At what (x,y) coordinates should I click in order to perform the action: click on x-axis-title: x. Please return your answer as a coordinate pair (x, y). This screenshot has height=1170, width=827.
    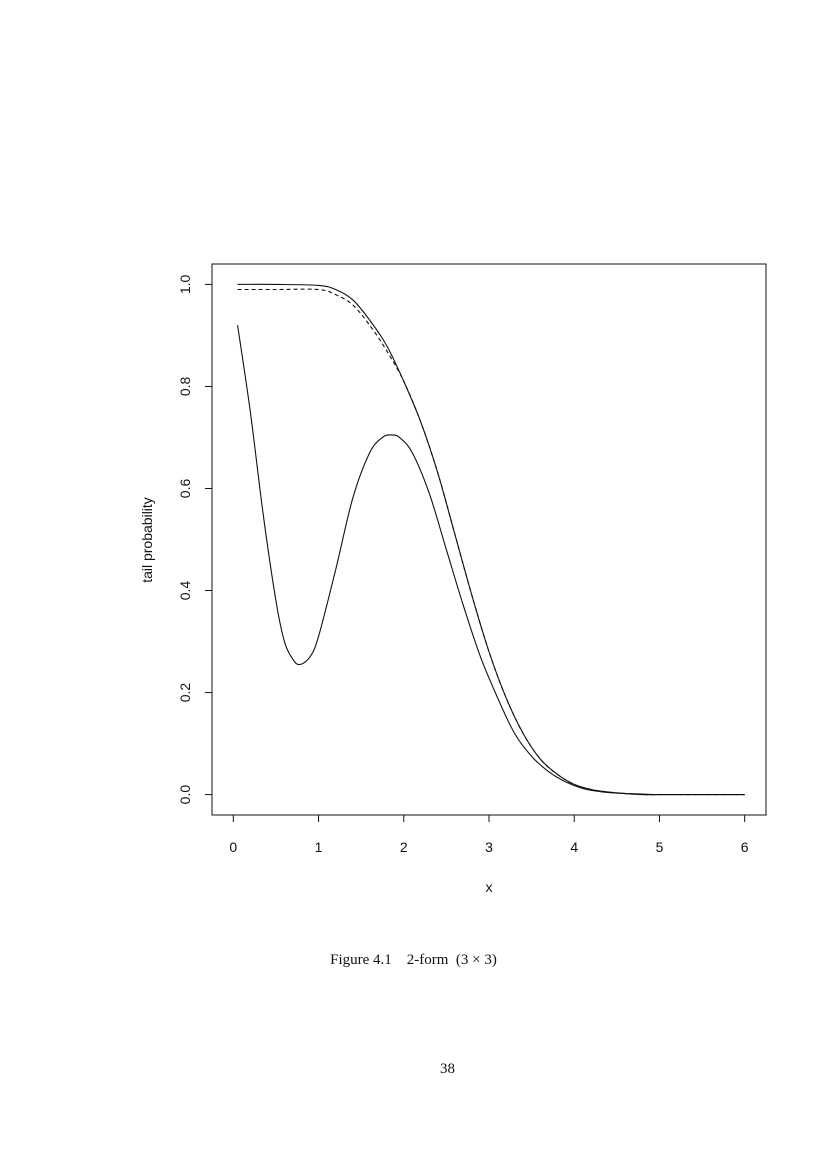
    Looking at the image, I should click on (489, 887).